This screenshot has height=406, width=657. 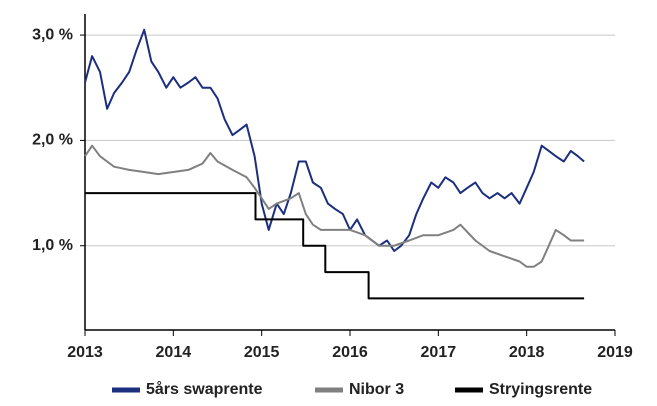 What do you see at coordinates (52, 245) in the screenshot?
I see `y-tick-label: 1,0 %` at bounding box center [52, 245].